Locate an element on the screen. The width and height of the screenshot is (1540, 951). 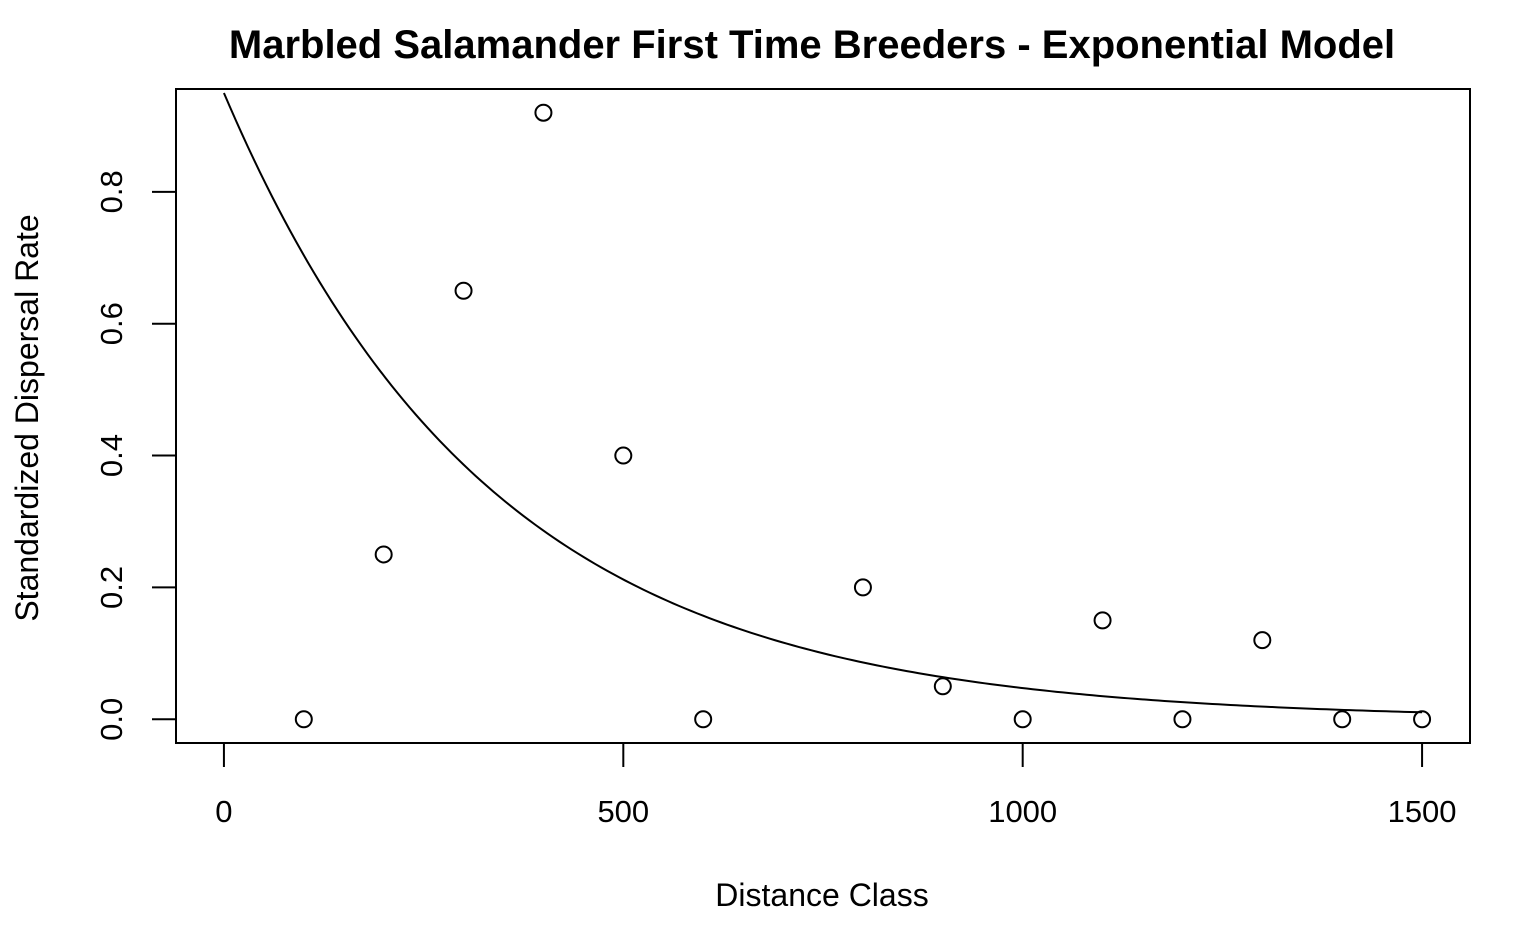
x-axis: 0 500 1000 1500 is located at coordinates (836, 785).